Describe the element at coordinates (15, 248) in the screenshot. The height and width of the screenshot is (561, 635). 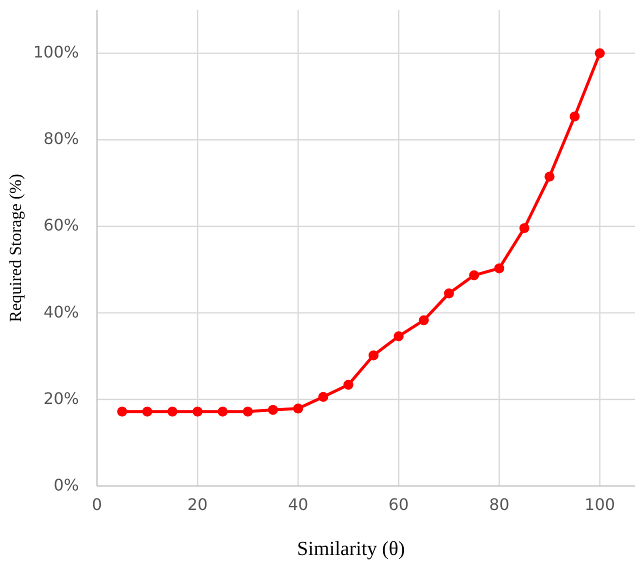
I see `y-axis-title: Required Storage (%)` at that location.